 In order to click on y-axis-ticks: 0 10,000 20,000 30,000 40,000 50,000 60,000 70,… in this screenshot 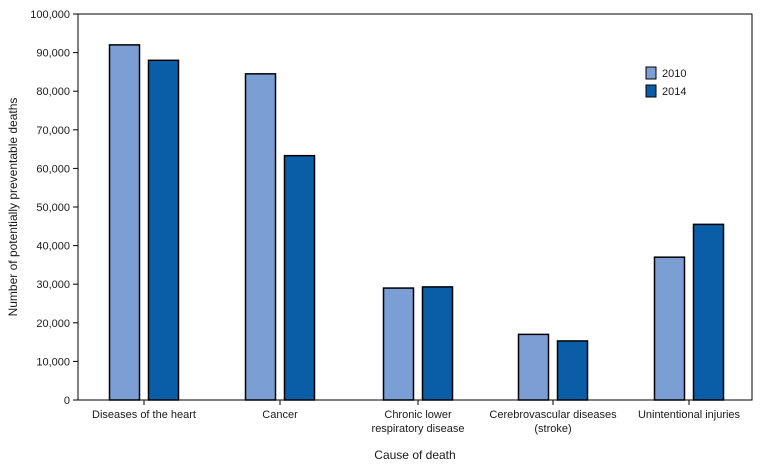, I will do `click(54, 208)`.